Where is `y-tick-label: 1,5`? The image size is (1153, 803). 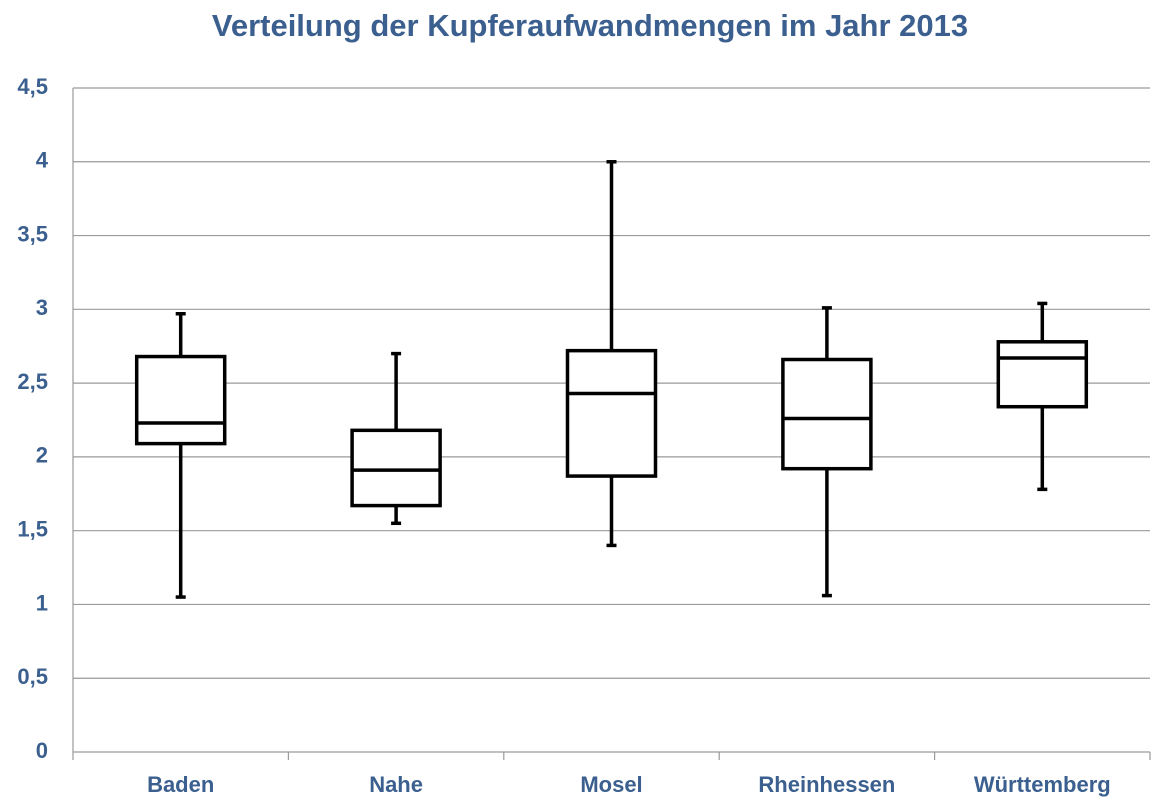
y-tick-label: 1,5 is located at coordinates (32, 528).